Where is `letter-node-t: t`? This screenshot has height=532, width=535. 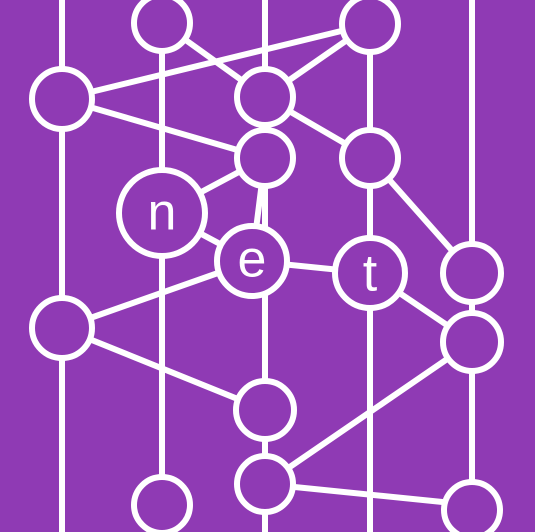 letter-node-t: t is located at coordinates (370, 273).